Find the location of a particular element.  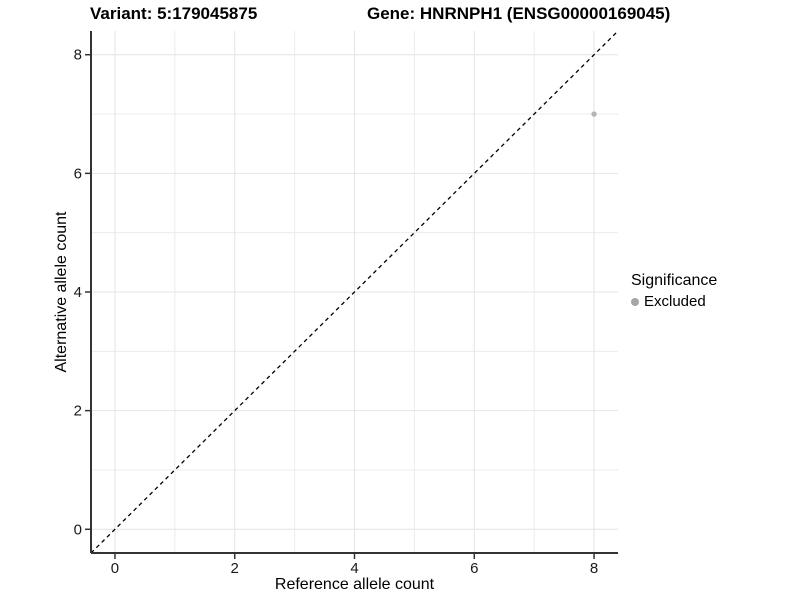

legend-entry-excluded: Excluded is located at coordinates (674, 302).